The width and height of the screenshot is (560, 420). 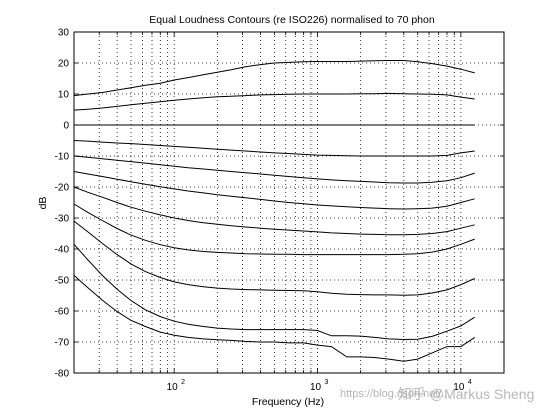 What do you see at coordinates (62, 281) in the screenshot?
I see `y-tick-label: -50` at bounding box center [62, 281].